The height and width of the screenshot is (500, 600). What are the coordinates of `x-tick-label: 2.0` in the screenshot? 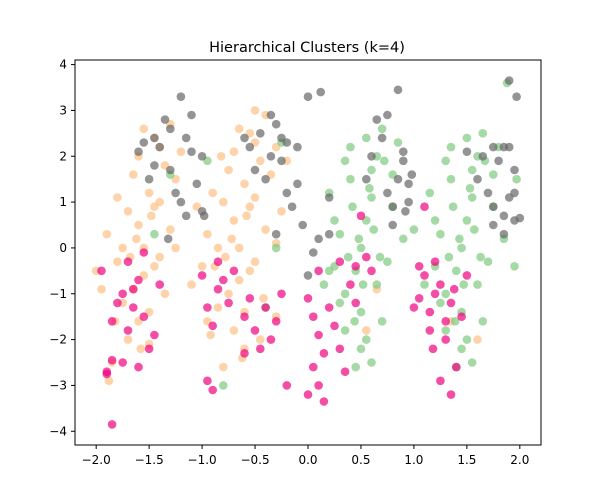 It's located at (519, 460).